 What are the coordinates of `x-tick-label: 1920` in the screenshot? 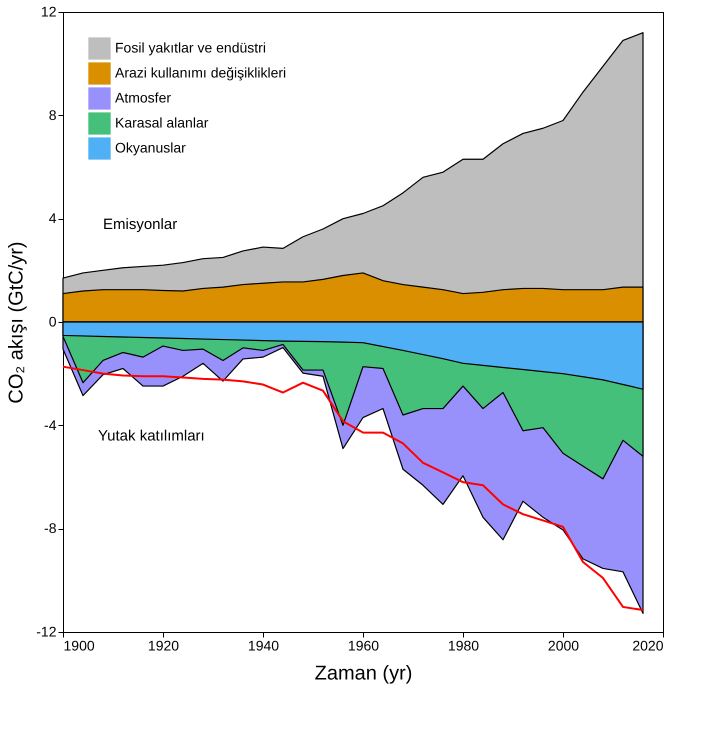 It's located at (164, 646).